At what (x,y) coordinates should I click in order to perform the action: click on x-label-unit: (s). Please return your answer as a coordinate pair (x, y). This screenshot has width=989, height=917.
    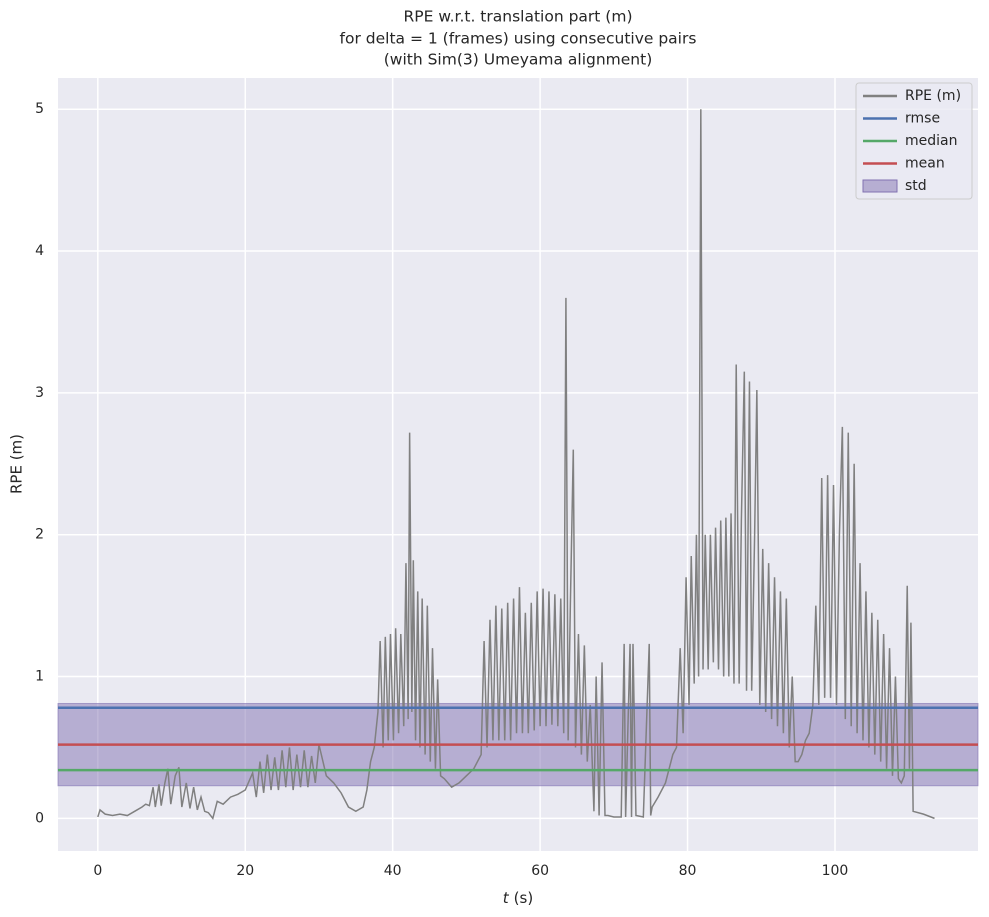
    Looking at the image, I should click on (524, 898).